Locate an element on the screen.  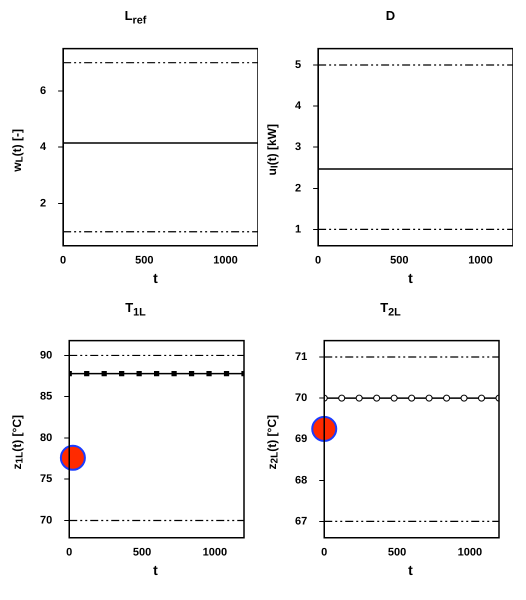
y-tick-label: 80 is located at coordinates (46, 438).